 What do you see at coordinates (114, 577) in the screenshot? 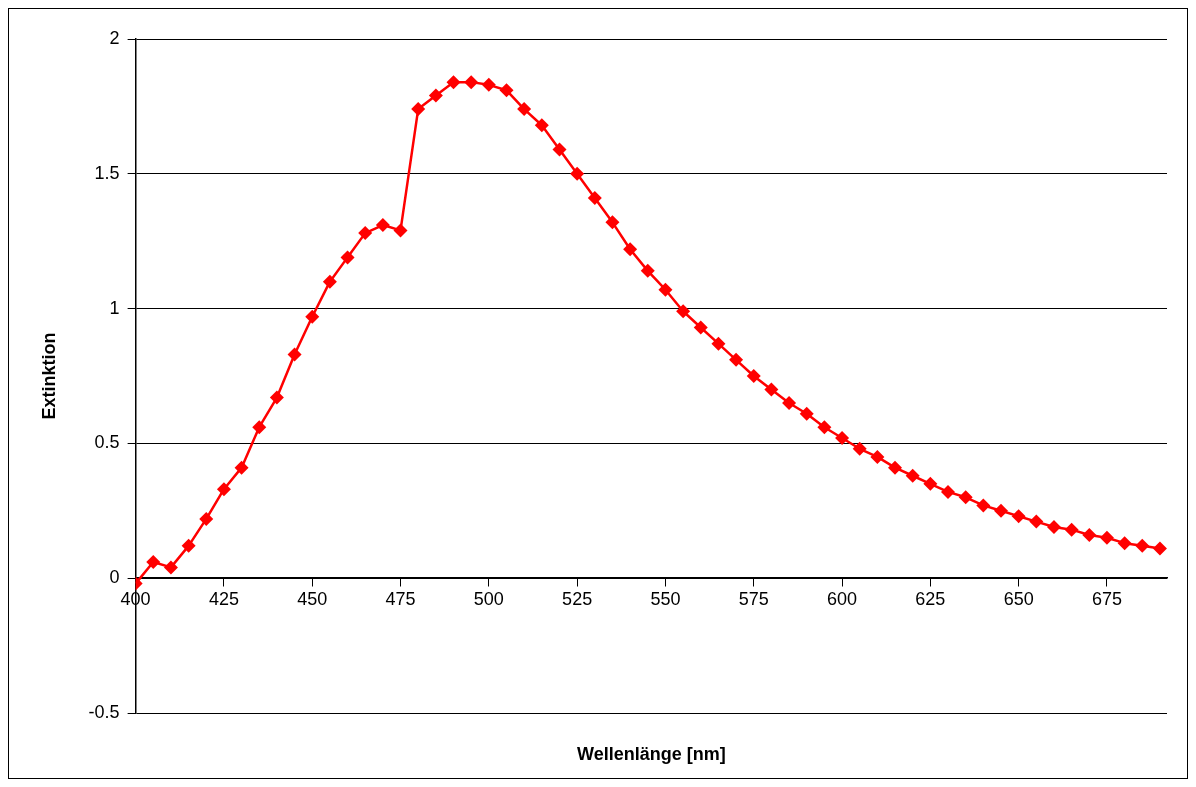
I see `y-tick-label: 0` at bounding box center [114, 577].